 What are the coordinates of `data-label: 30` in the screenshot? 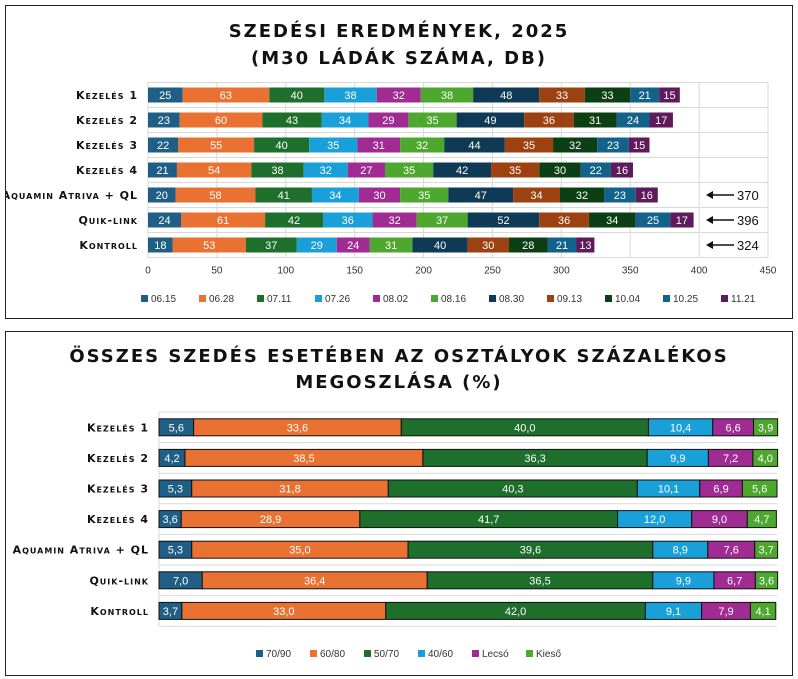 It's located at (379, 196).